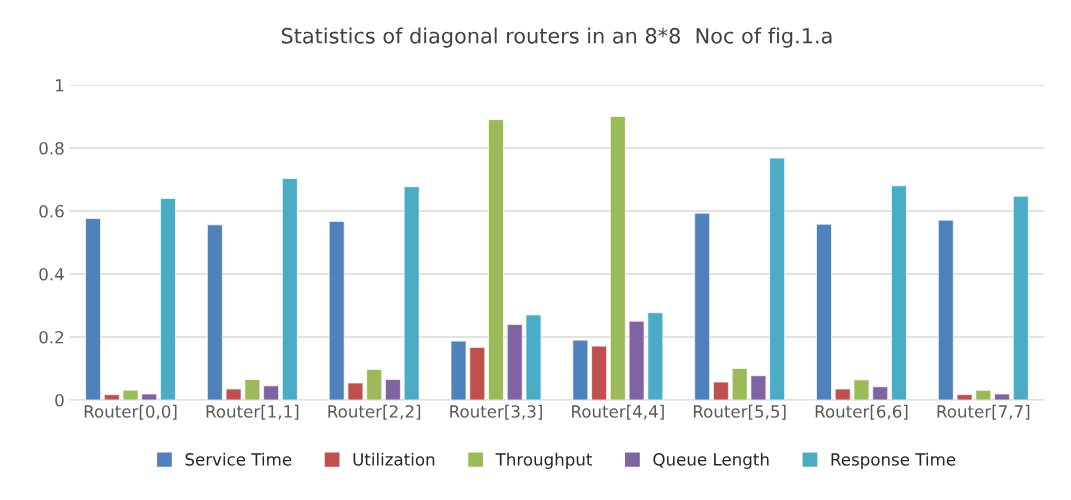 The width and height of the screenshot is (1071, 500). Describe the element at coordinates (51, 337) in the screenshot. I see `y-tick-label: 0.2` at that location.